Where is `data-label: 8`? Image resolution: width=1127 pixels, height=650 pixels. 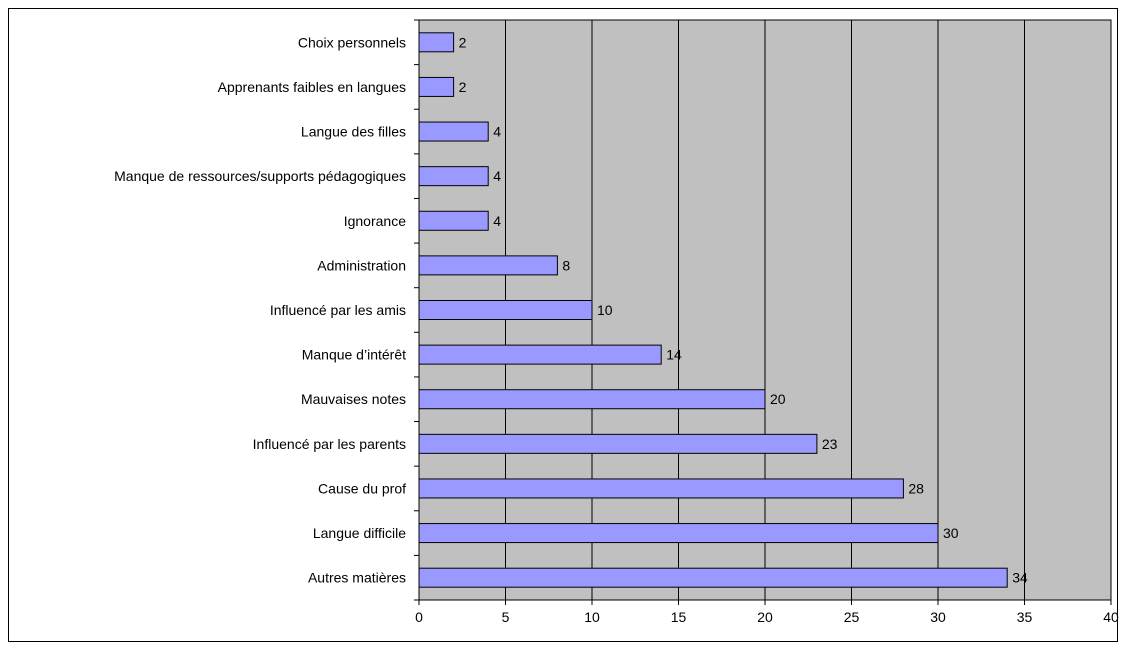 data-label: 8 is located at coordinates (566, 265).